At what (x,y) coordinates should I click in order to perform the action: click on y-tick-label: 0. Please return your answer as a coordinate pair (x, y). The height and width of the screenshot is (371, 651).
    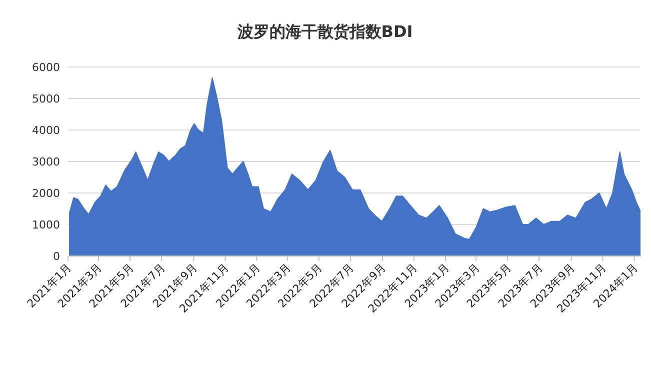
    Looking at the image, I should click on (56, 256).